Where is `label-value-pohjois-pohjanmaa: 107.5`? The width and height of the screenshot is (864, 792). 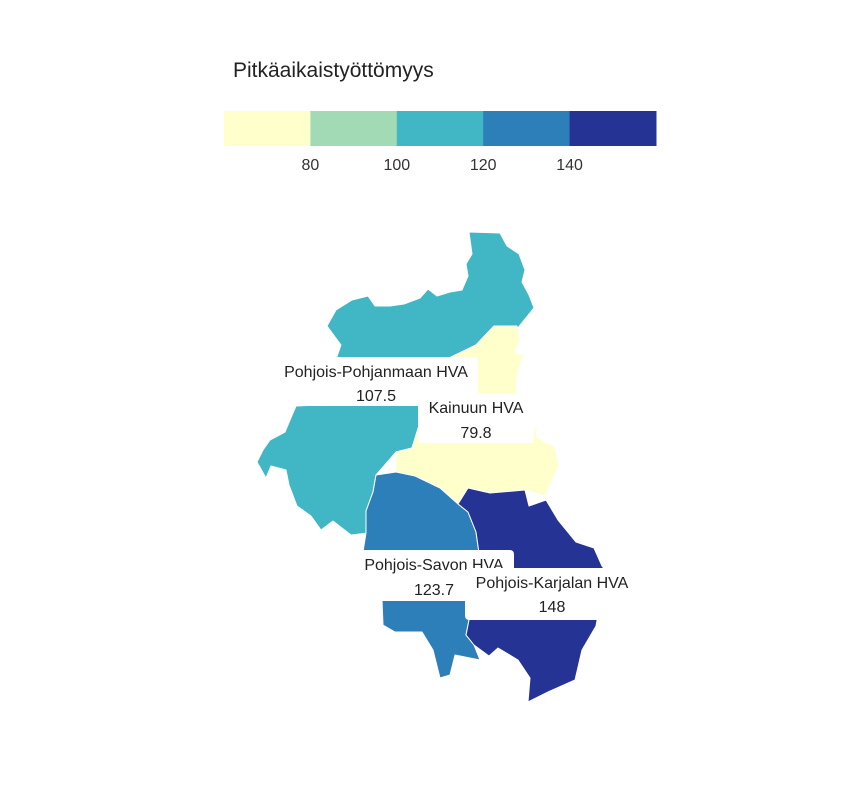 label-value-pohjois-pohjanmaa: 107.5 is located at coordinates (376, 396).